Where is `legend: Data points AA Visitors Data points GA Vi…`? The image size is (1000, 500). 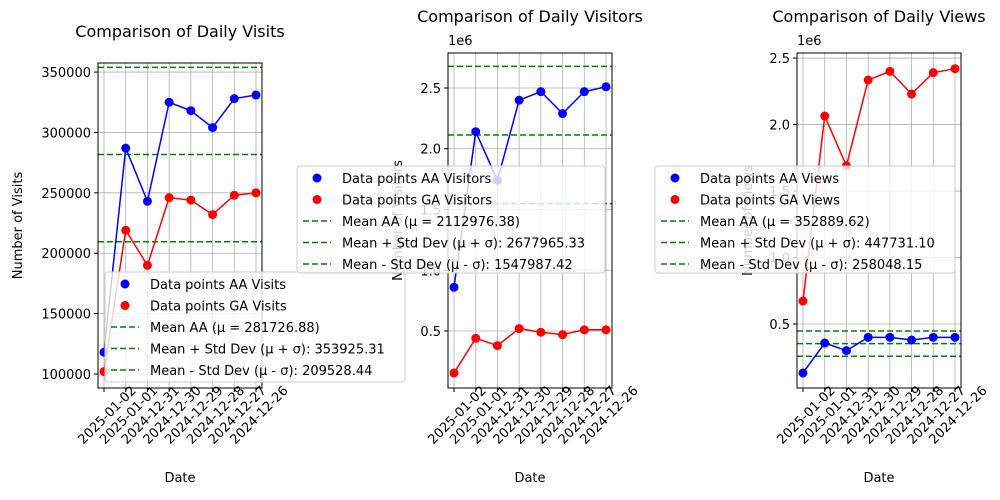
legend: Data points AA Visitors Data points GA Vi… is located at coordinates (451, 219).